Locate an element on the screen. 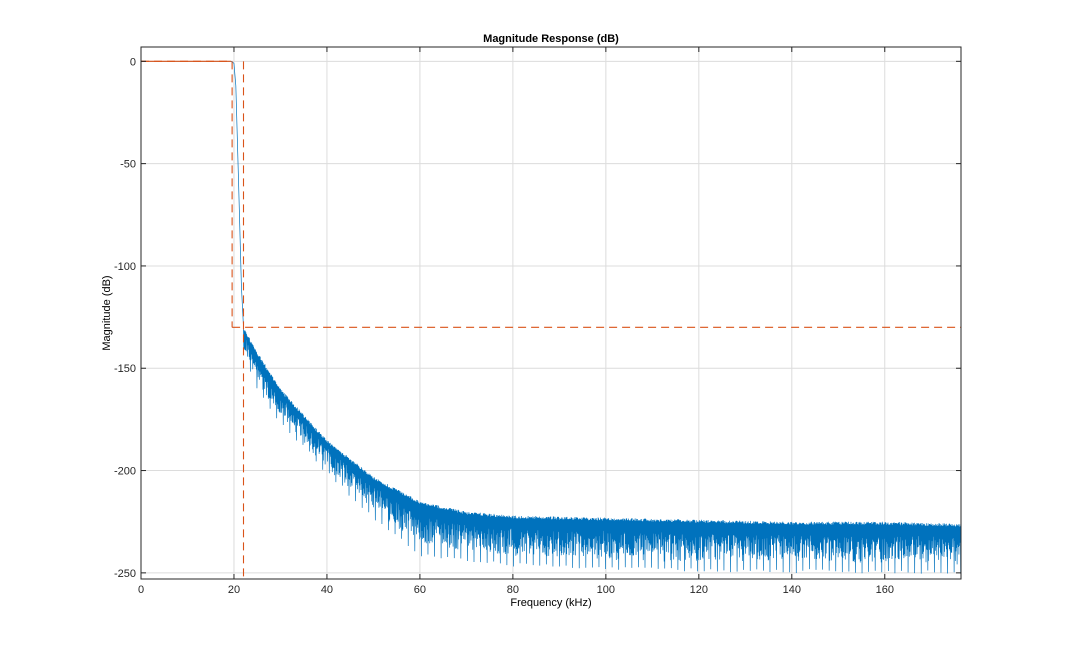 The width and height of the screenshot is (1085, 651). x-tick-label: 100 is located at coordinates (606, 590).